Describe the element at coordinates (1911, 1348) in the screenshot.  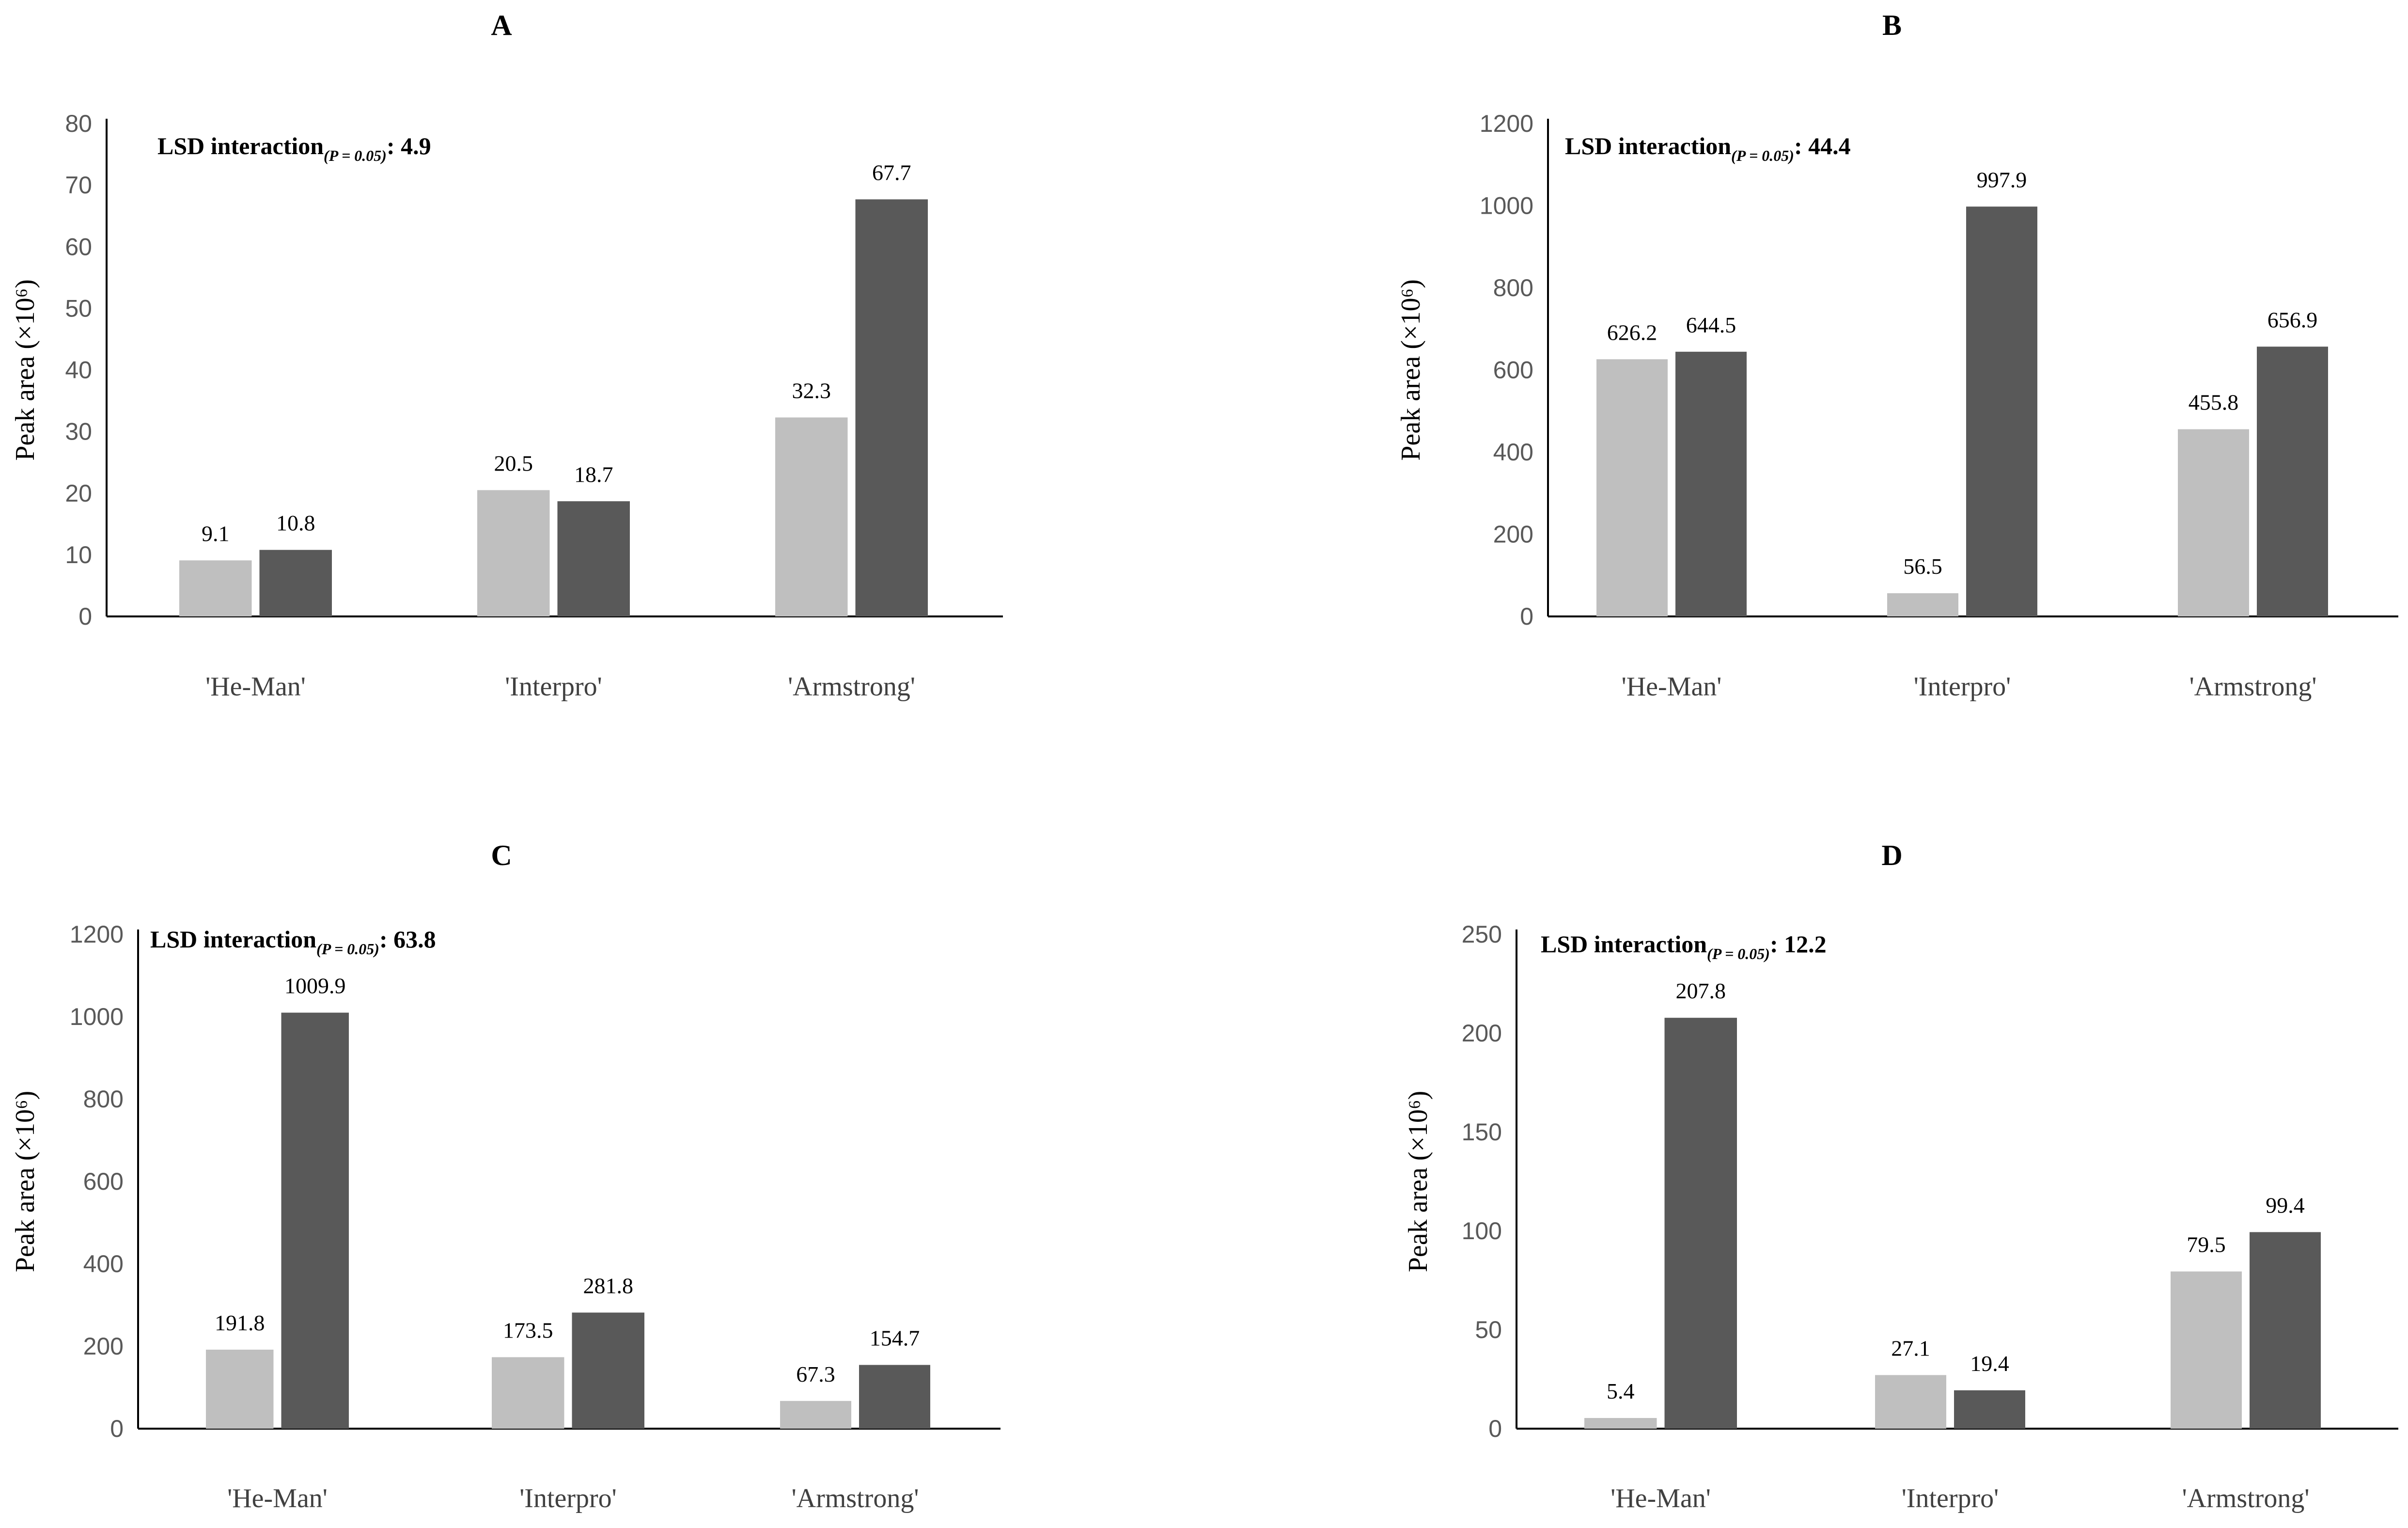
I see `data-label: 27.1` at that location.